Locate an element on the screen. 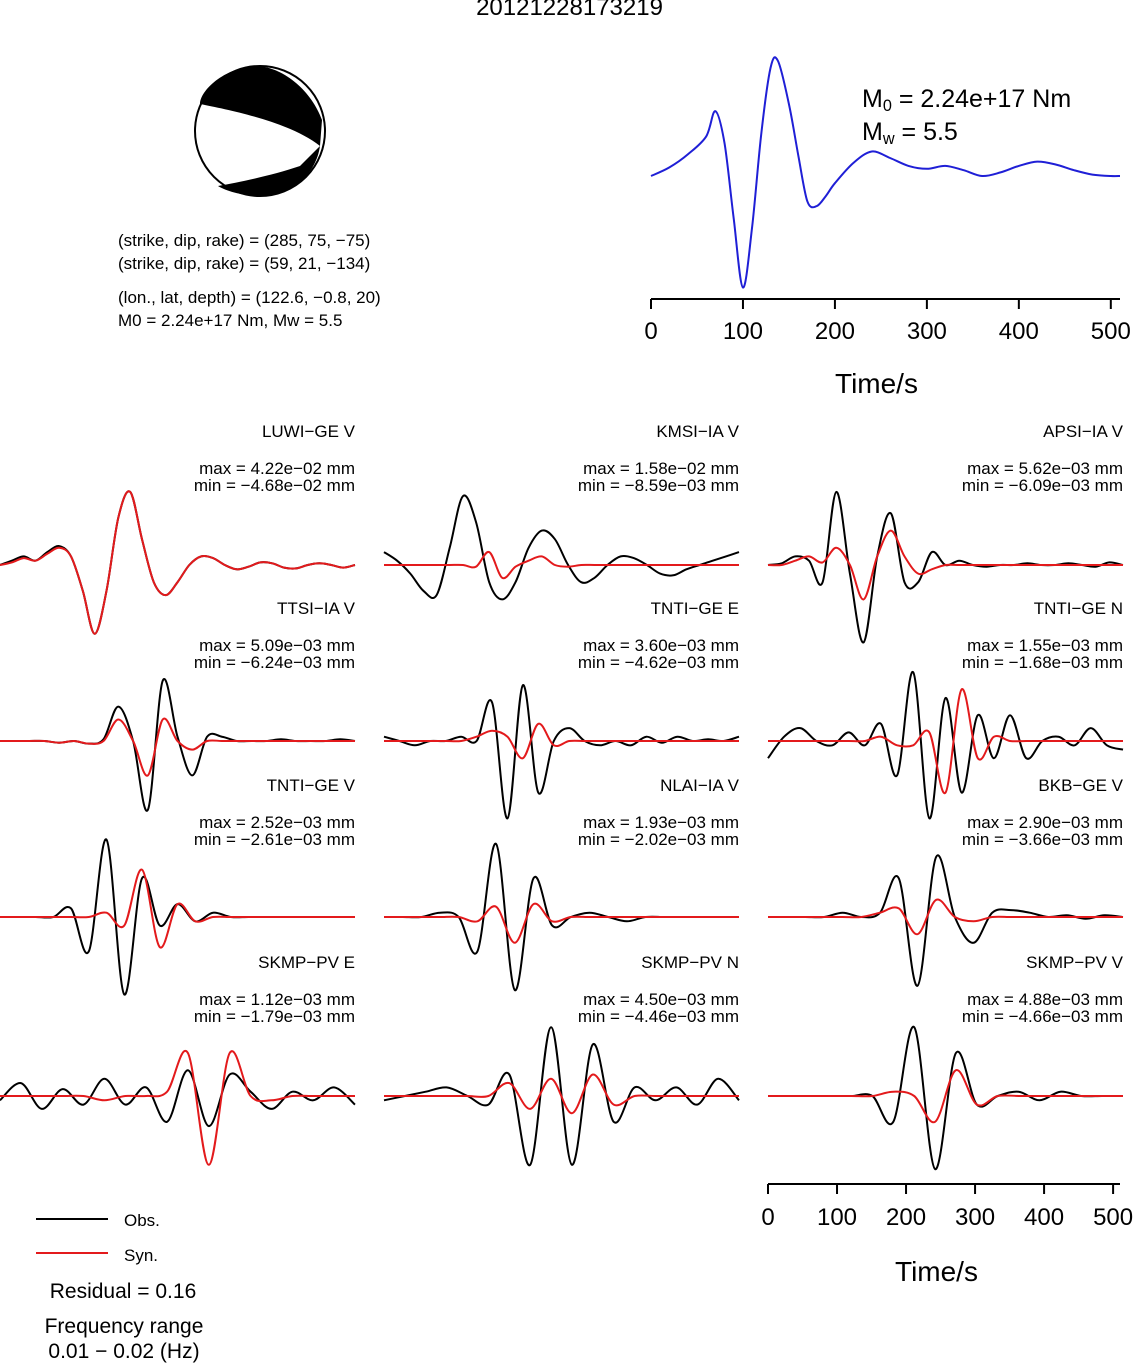 This screenshot has width=1139, height=1364. legend-syn: Syn. is located at coordinates (141, 1255).